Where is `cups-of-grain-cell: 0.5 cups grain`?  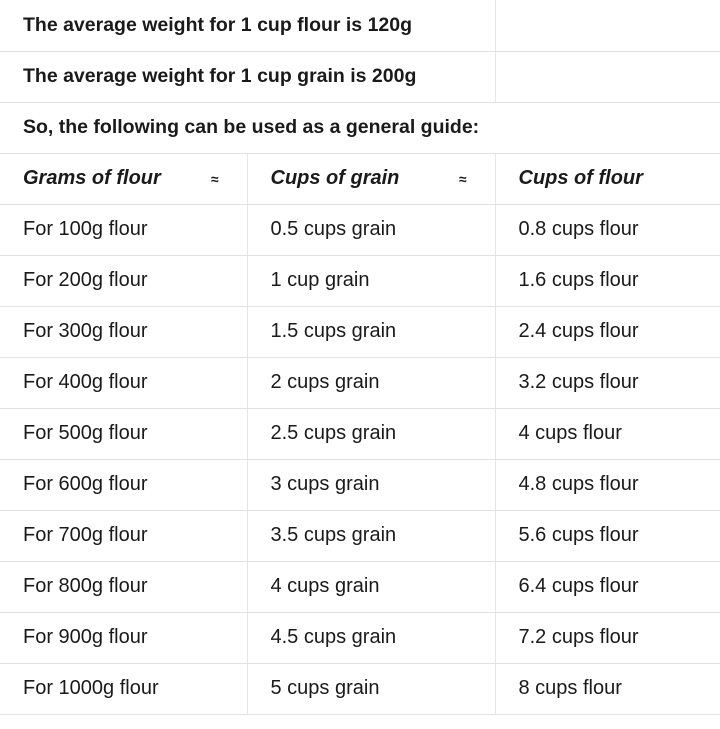 cups-of-grain-cell: 0.5 cups grain is located at coordinates (370, 229).